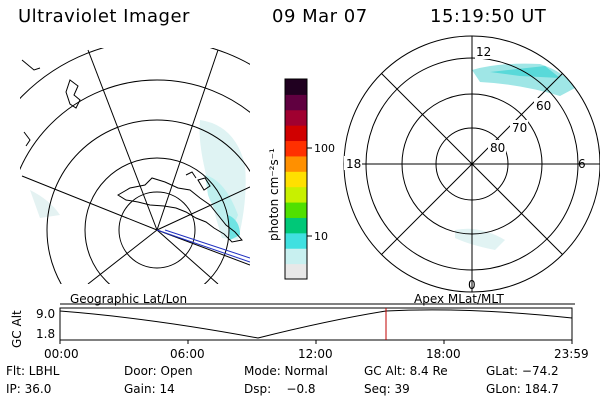 Image resolution: width=600 pixels, height=400 pixels. What do you see at coordinates (316, 324) in the screenshot?
I see `altitude-curve` at bounding box center [316, 324].